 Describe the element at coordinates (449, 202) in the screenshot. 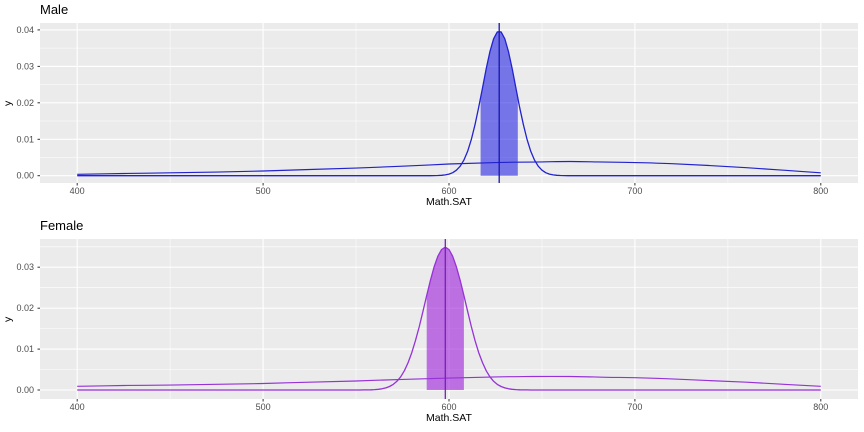

I see `x-axis-title-male: Math.SAT` at that location.